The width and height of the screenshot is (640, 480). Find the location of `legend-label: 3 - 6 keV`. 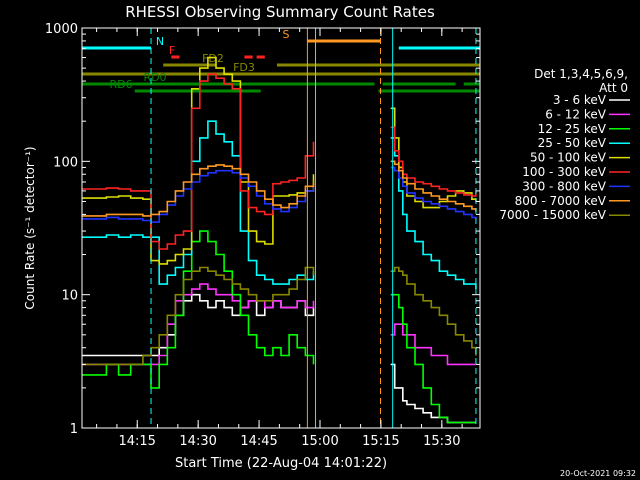

legend-label: 3 - 6 keV is located at coordinates (580, 100).